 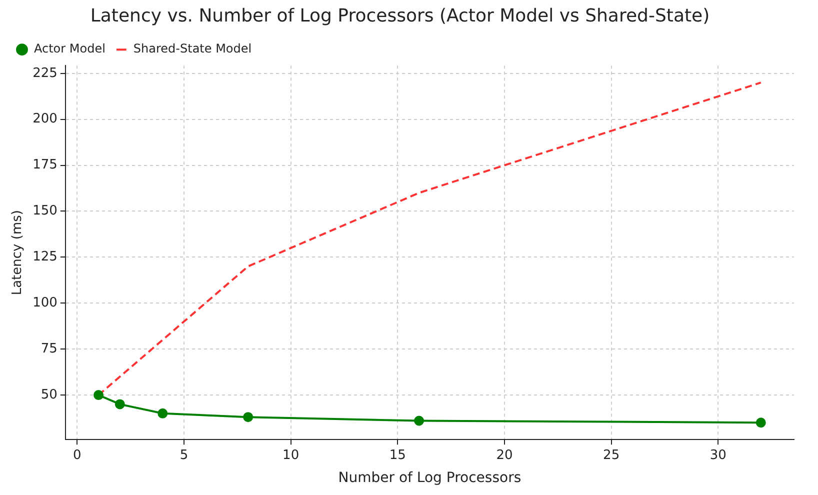 What do you see at coordinates (397, 455) in the screenshot?
I see `x-tick-label: 15` at bounding box center [397, 455].